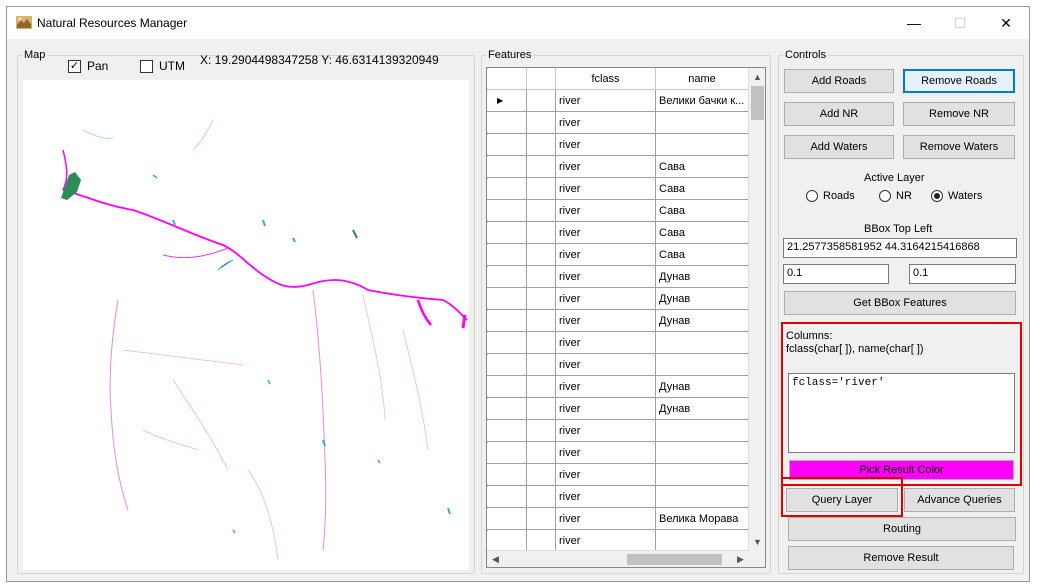  Describe the element at coordinates (1006, 22) in the screenshot. I see `close-button: ✕` at that location.